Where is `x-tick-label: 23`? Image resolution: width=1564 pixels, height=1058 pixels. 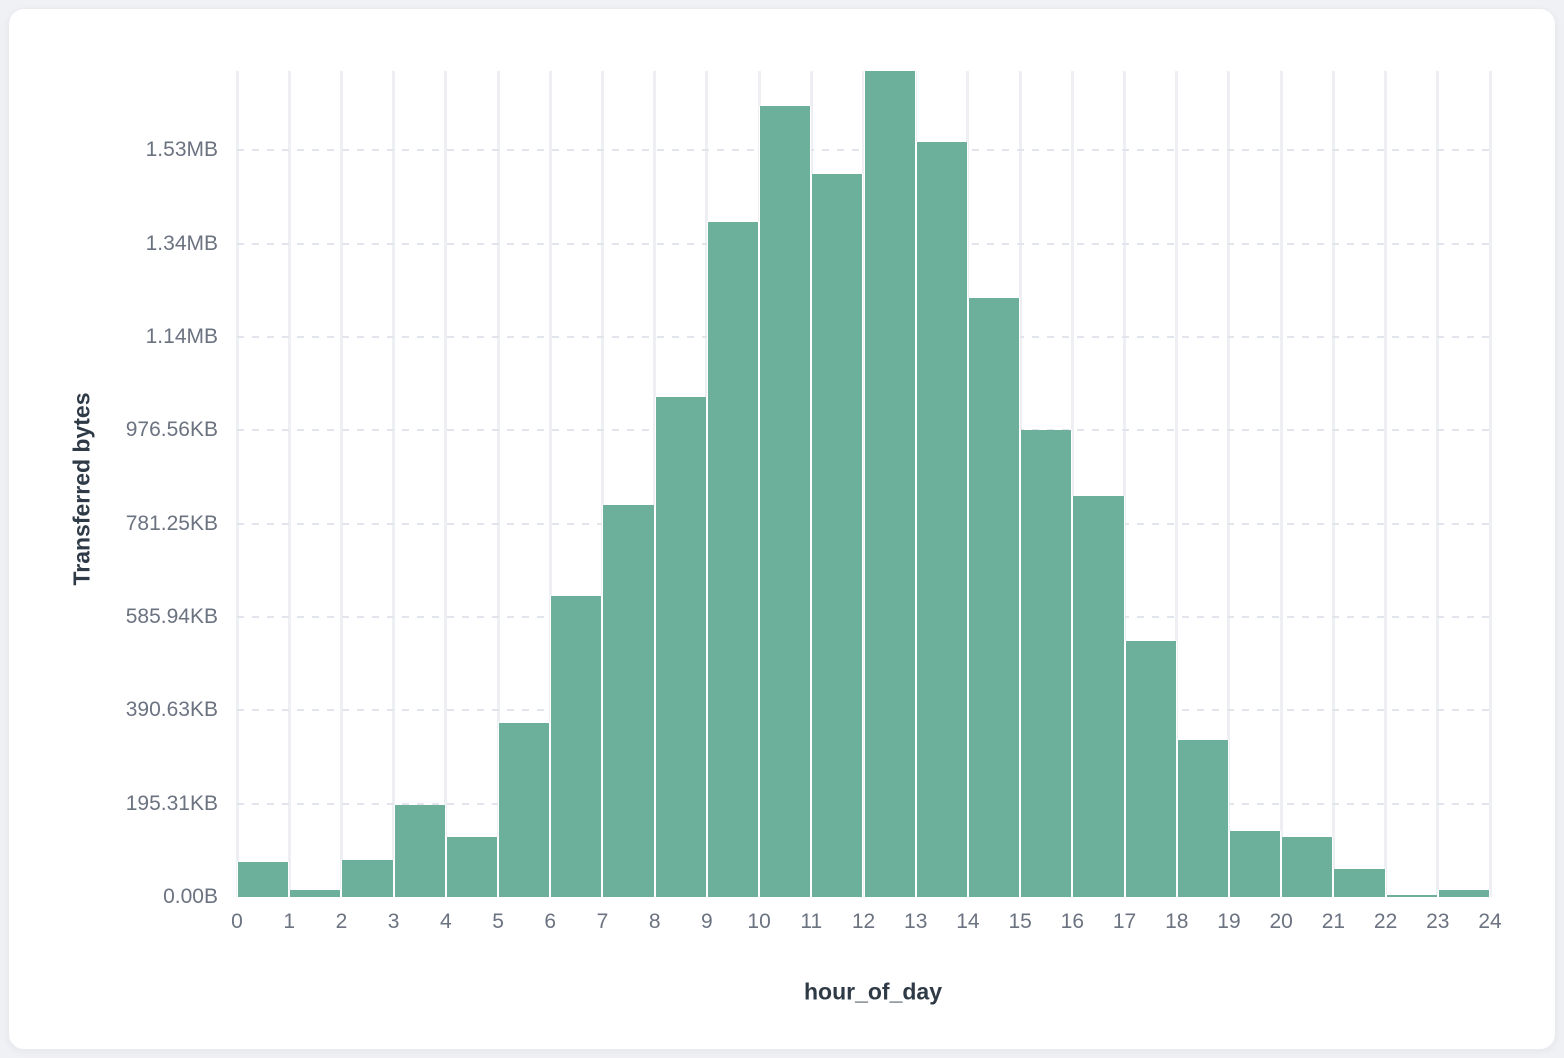 x-tick-label: 23 is located at coordinates (1438, 921).